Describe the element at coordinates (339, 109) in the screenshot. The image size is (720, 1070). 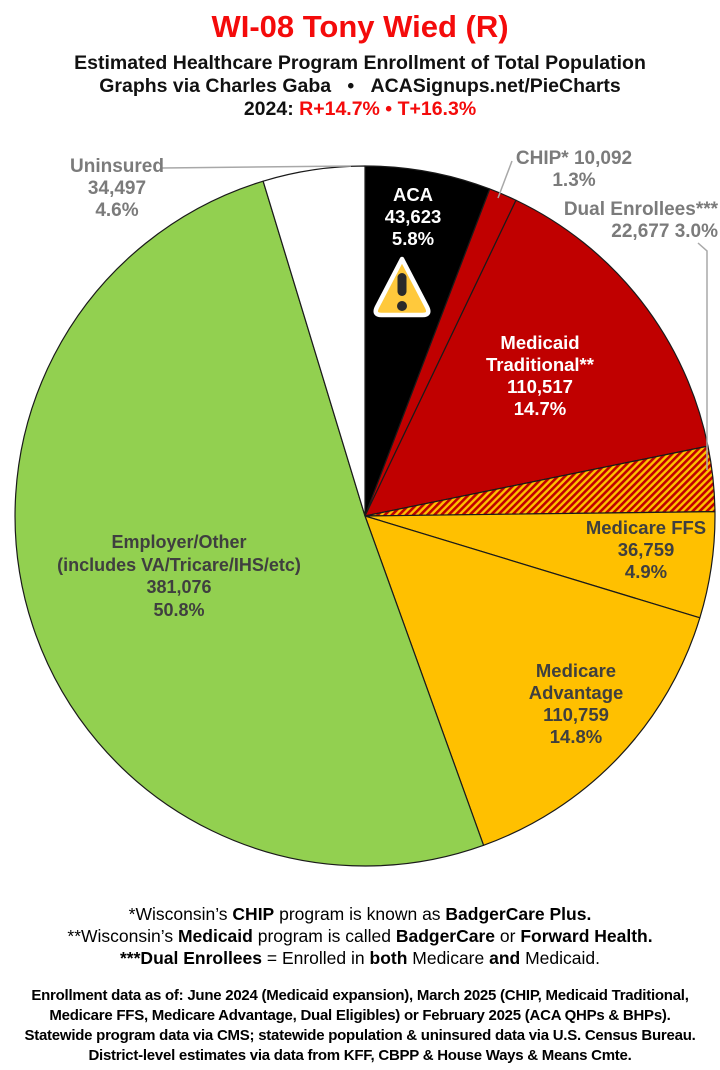
I see `r-margin: R+14.7%` at that location.